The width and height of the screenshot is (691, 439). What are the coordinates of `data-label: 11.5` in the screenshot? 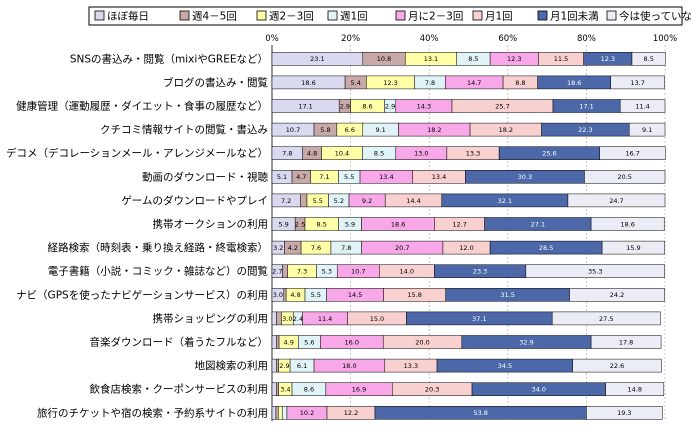 It's located at (561, 59).